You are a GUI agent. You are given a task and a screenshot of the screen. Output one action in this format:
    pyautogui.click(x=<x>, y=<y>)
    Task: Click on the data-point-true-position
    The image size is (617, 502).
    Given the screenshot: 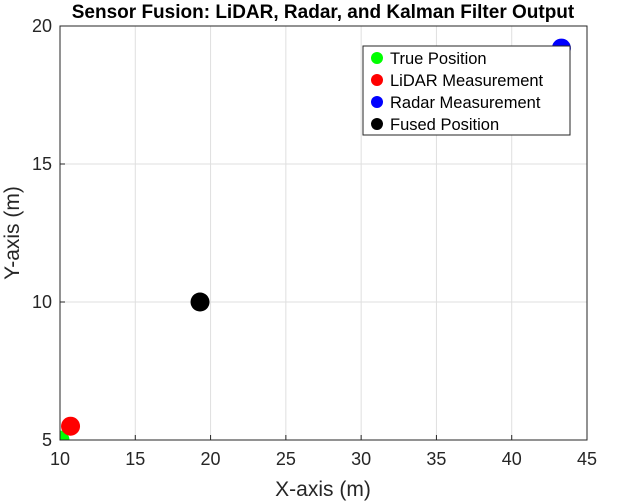 What is the action you would take?
    pyautogui.click(x=65, y=435)
    